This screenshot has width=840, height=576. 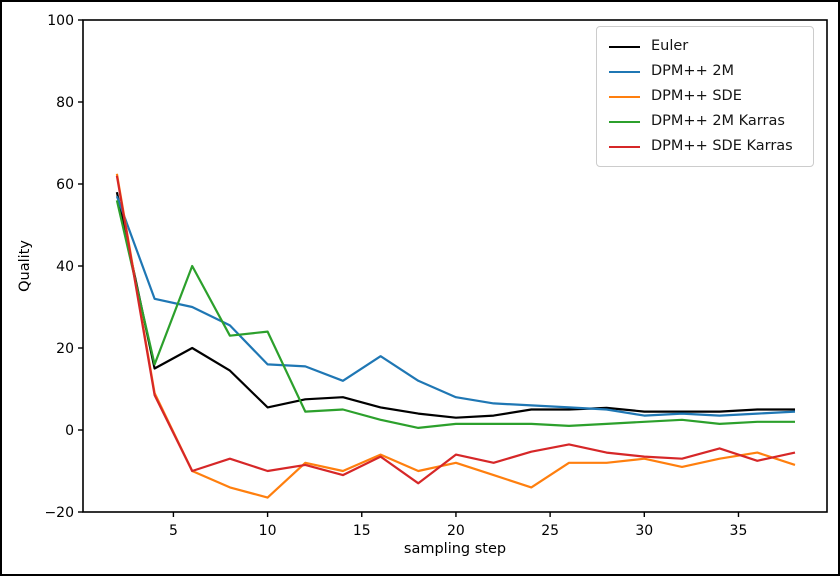 I want to click on x-tick-label: 35, so click(x=739, y=531).